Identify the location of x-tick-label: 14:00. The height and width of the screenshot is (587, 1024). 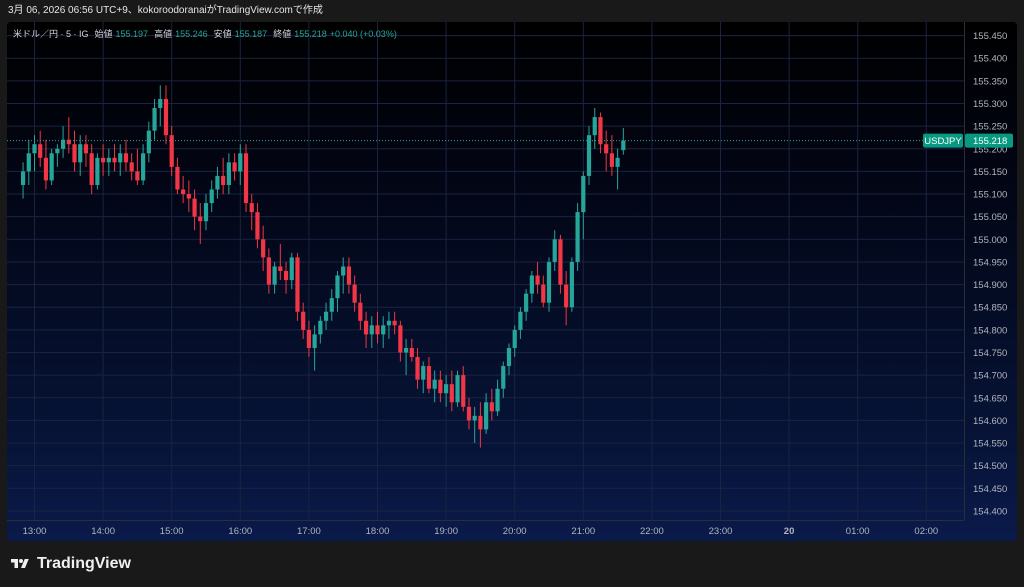
(103, 531).